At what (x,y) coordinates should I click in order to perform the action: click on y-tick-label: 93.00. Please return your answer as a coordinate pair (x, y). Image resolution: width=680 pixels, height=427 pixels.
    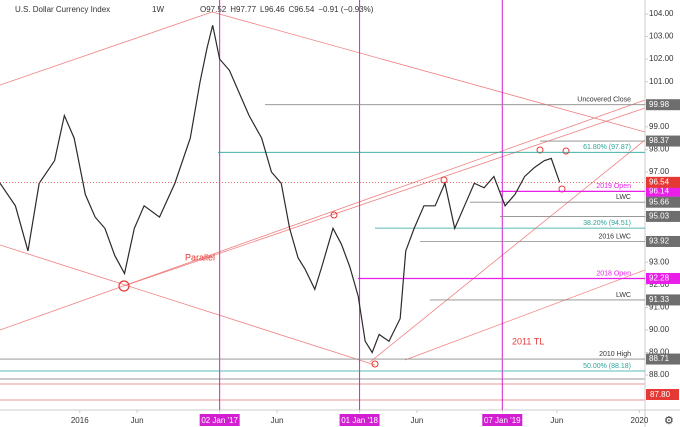
    Looking at the image, I should click on (659, 261).